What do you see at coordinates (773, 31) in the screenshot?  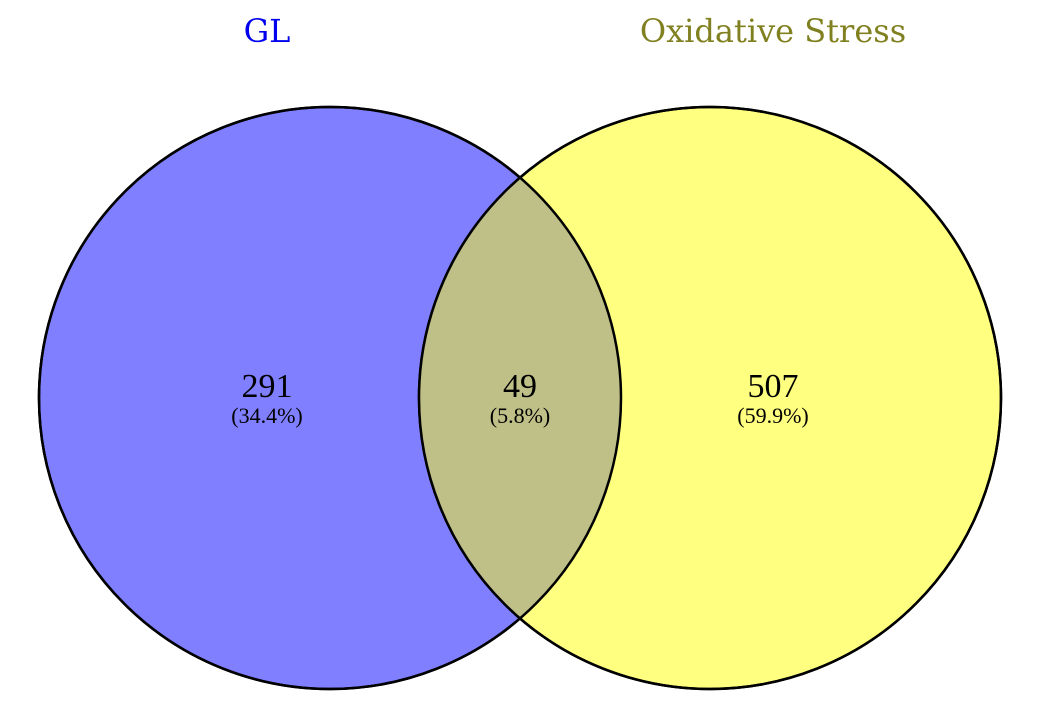 I see `set-b-title: Oxidative Stress` at bounding box center [773, 31].